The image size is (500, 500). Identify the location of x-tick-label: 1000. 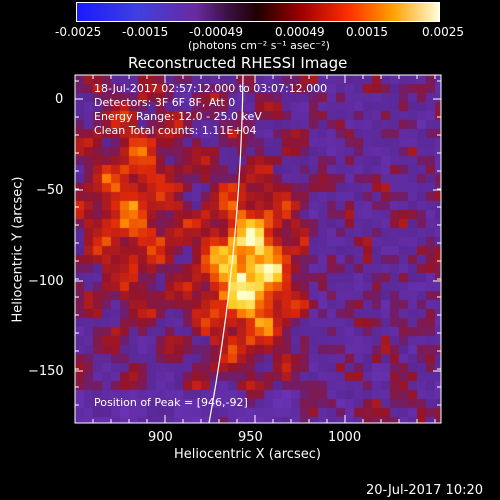
(345, 437).